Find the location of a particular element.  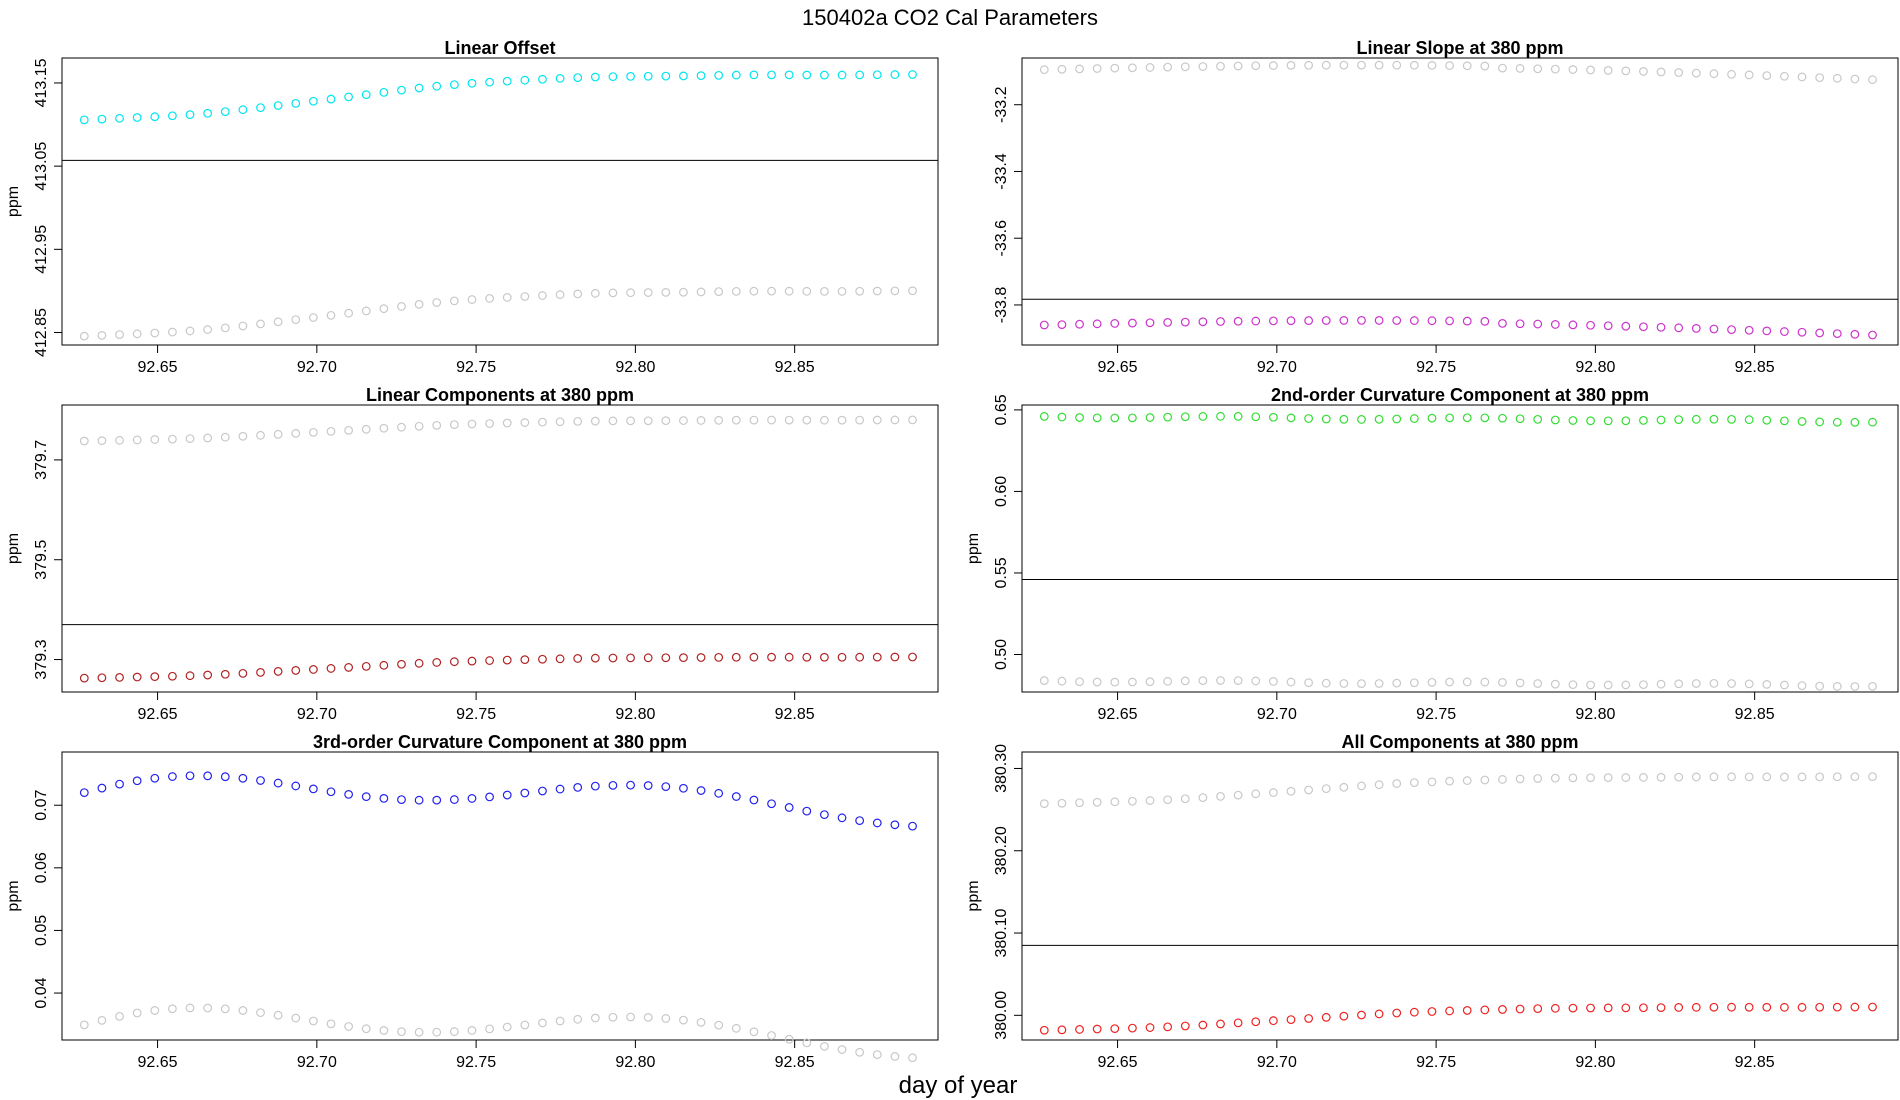

y-tick-label: 0.06 is located at coordinates (41, 867).